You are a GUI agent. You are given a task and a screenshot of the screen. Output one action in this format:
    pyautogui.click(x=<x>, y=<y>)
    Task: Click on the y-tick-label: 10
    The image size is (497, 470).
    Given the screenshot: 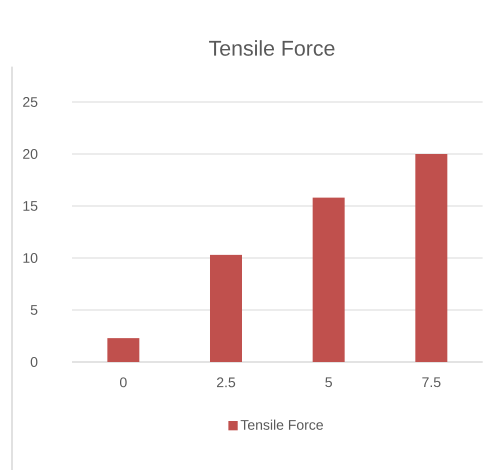 What is the action you would take?
    pyautogui.click(x=30, y=258)
    